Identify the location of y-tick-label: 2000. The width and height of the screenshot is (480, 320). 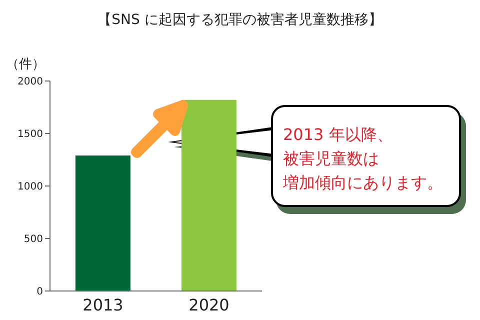
(30, 82).